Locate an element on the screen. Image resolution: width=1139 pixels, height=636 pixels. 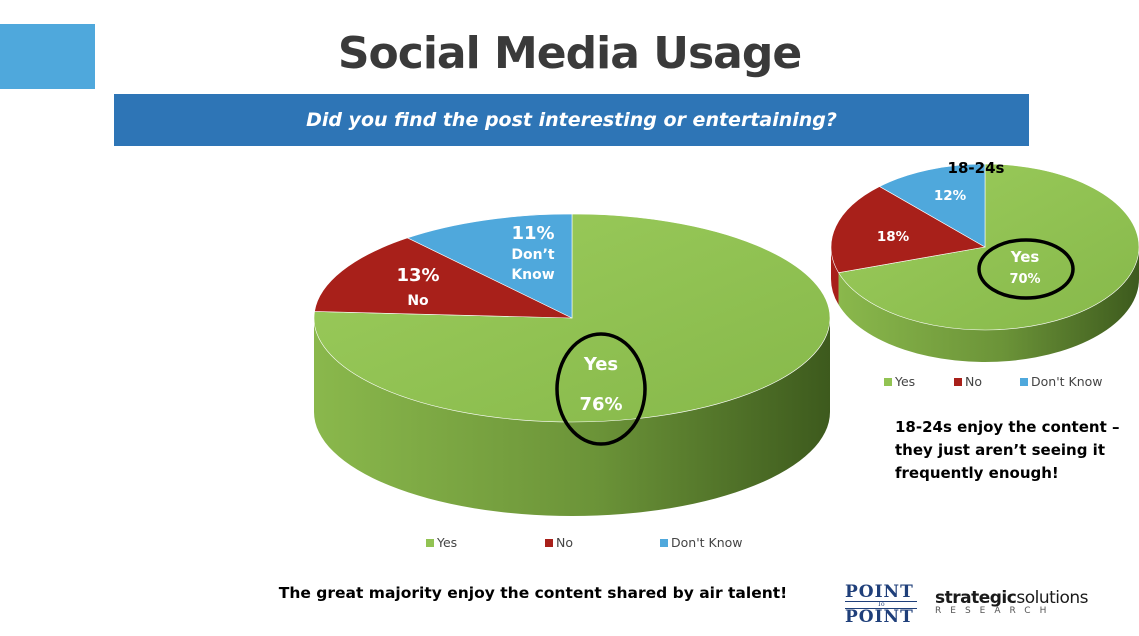
point-to-point-logo: POINT To POINT is located at coordinates (882, 604).